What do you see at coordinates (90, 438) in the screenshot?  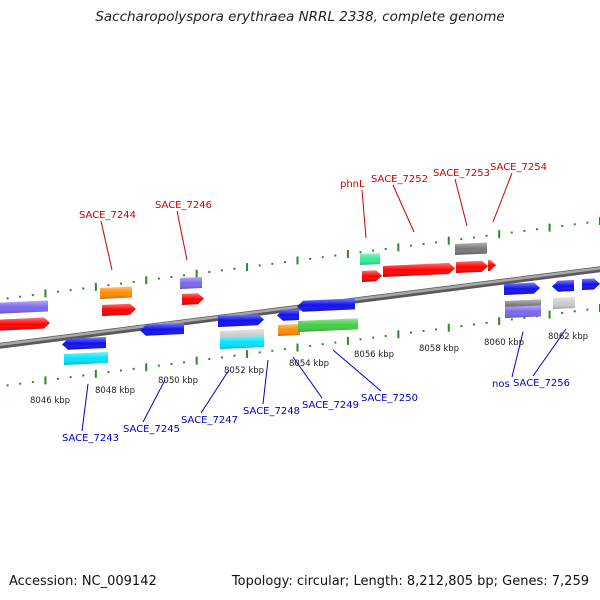 I see `gene-label-sace_7243: SACE_7243` at bounding box center [90, 438].